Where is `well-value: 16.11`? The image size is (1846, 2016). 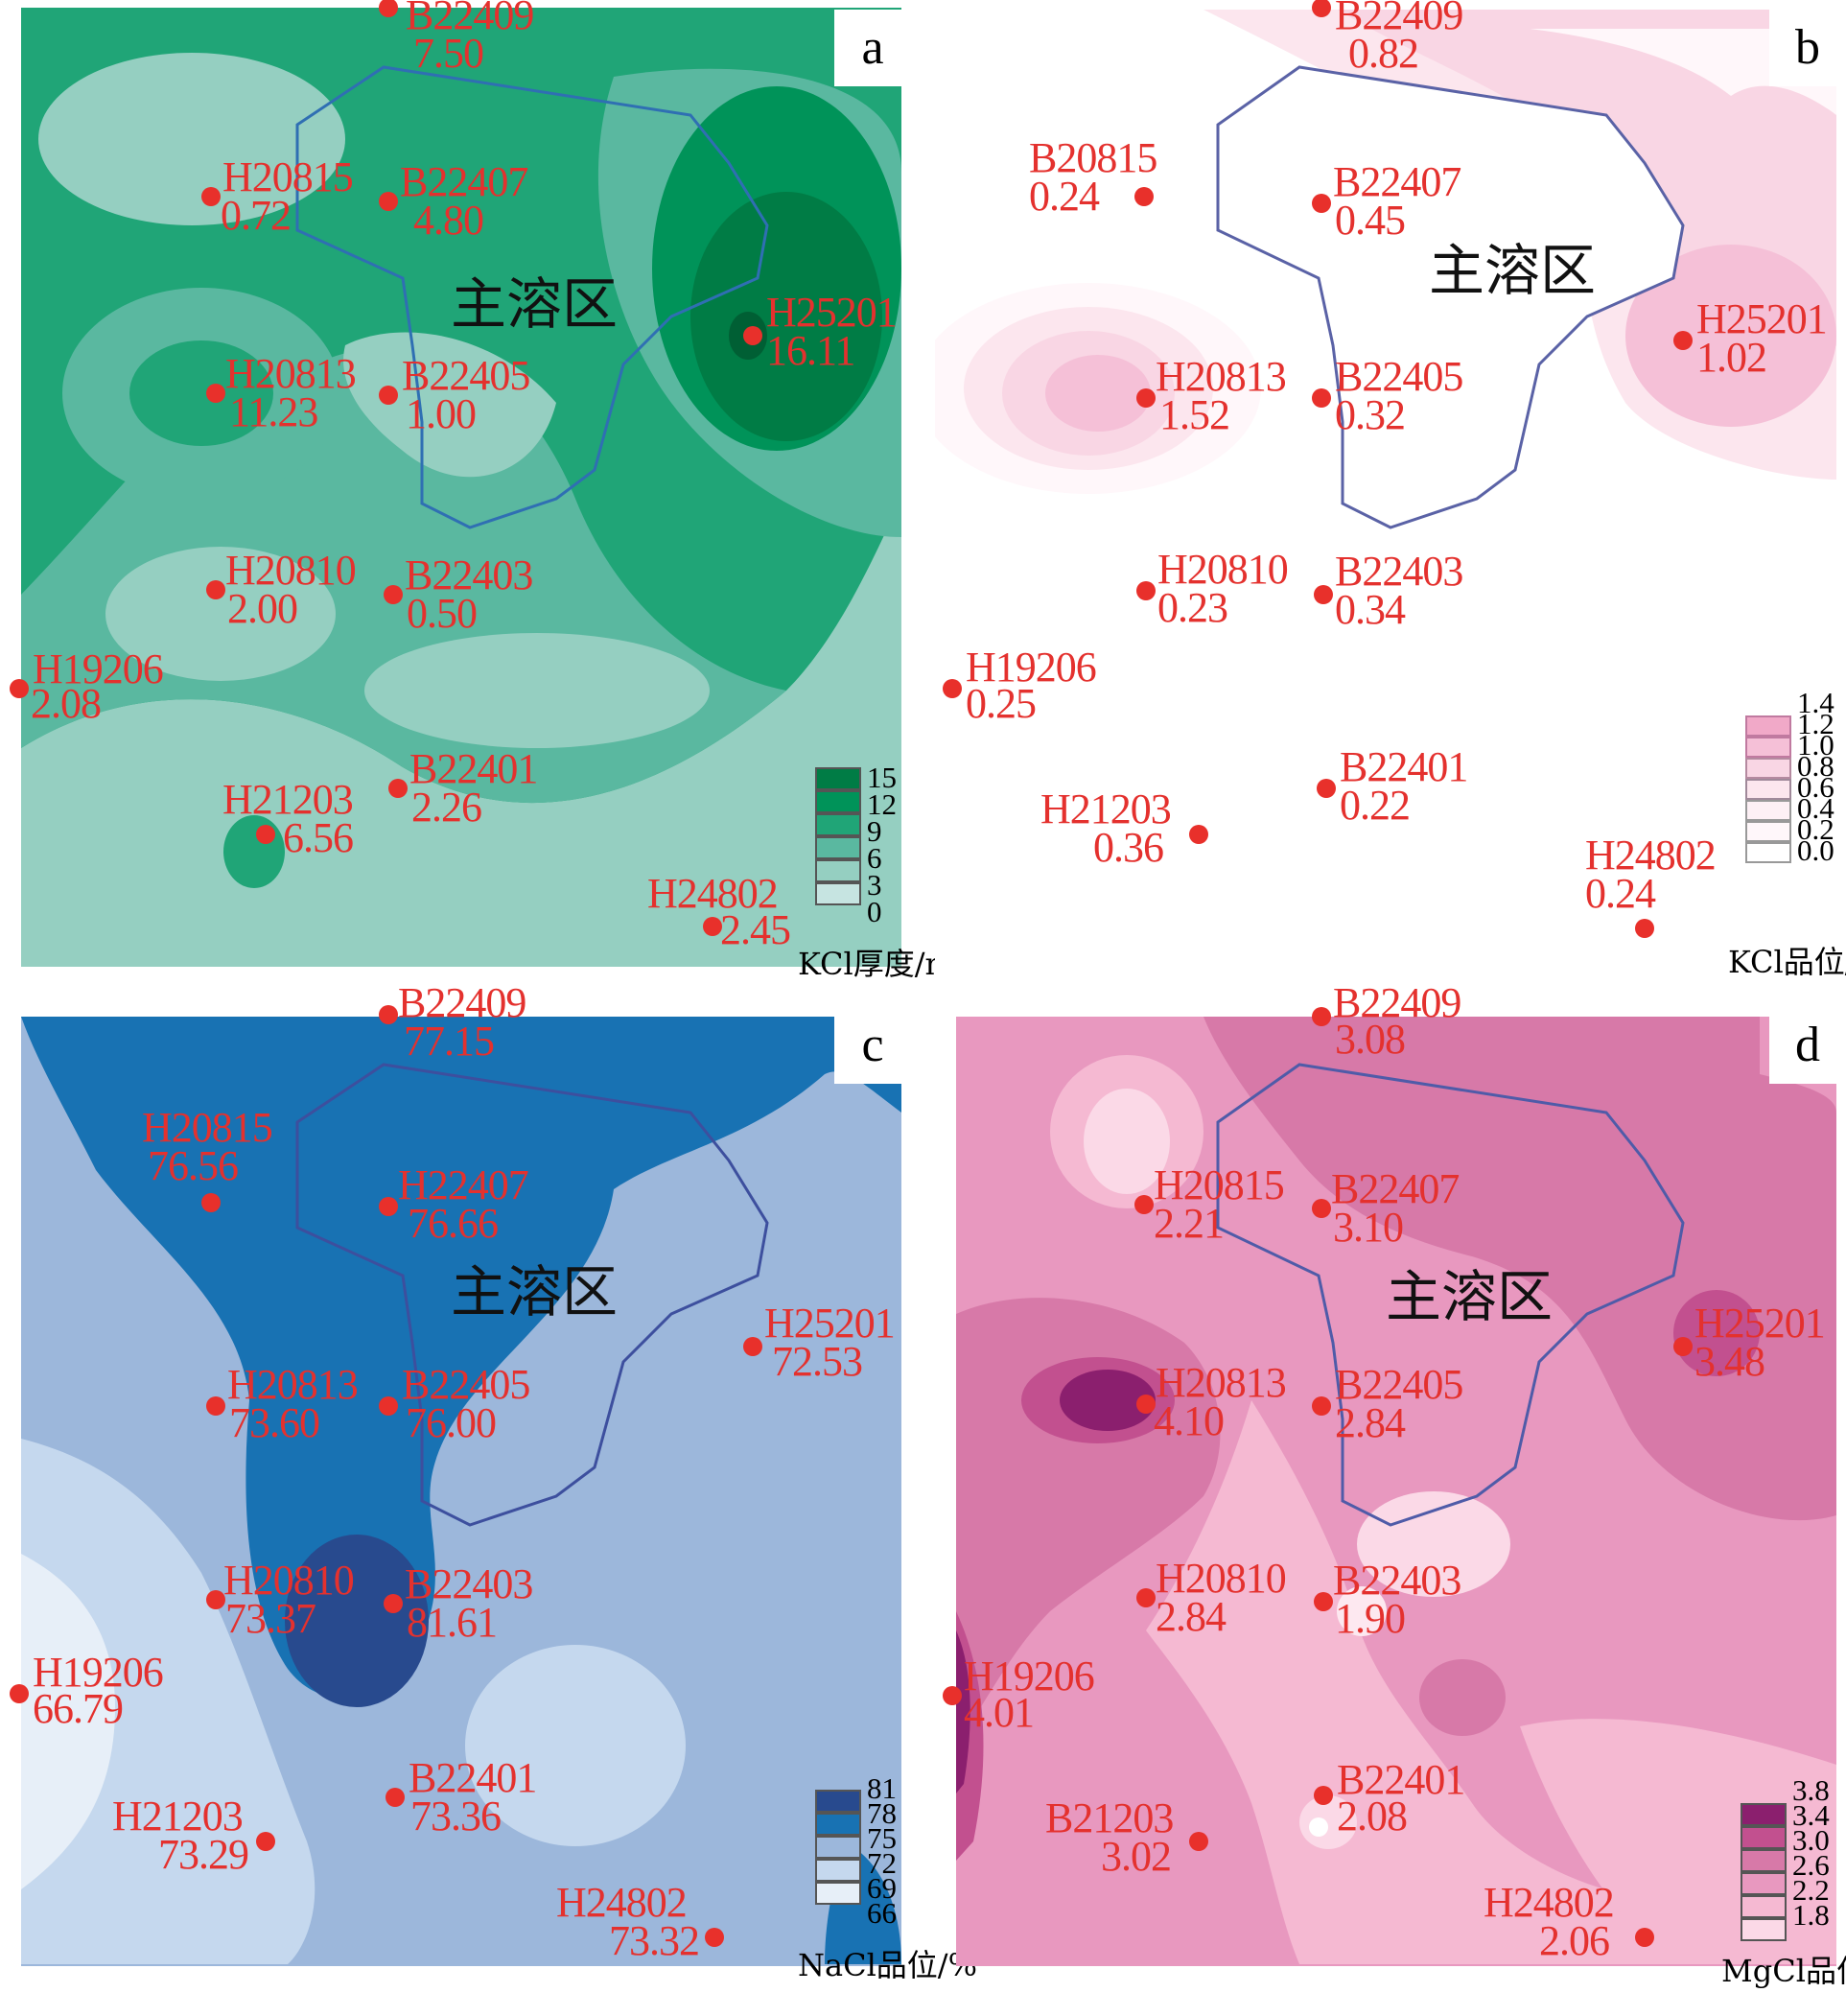 well-value: 16.11 is located at coordinates (810, 350).